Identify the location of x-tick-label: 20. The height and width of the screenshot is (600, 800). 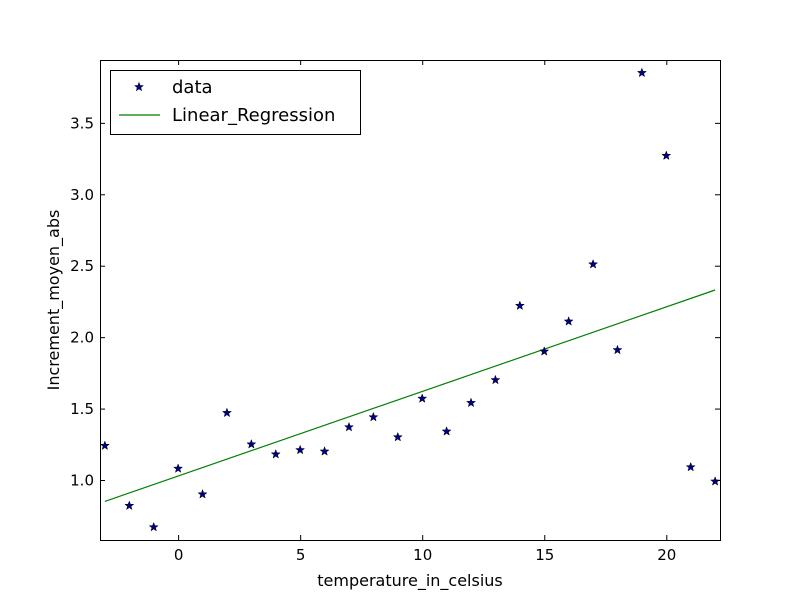
(666, 555).